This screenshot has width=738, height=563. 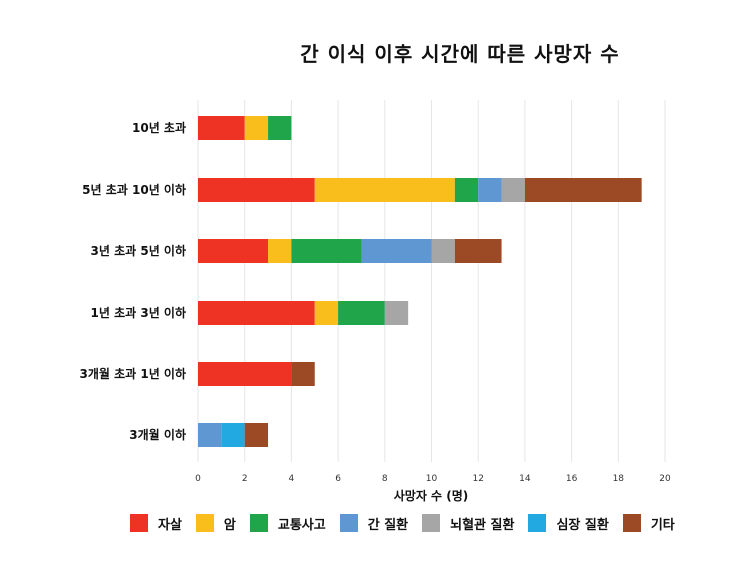 What do you see at coordinates (229, 525) in the screenshot?
I see `legend-label: 암` at bounding box center [229, 525].